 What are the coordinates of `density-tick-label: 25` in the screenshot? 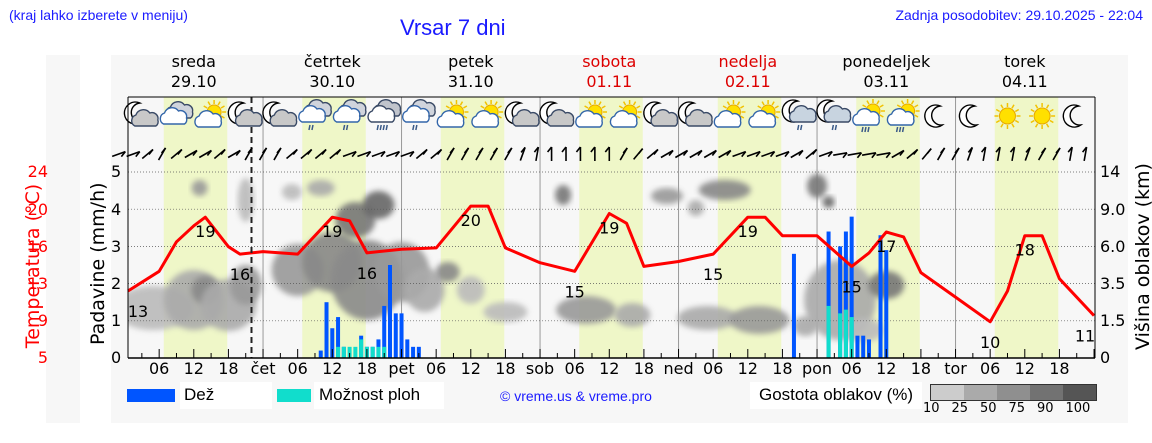 It's located at (960, 408).